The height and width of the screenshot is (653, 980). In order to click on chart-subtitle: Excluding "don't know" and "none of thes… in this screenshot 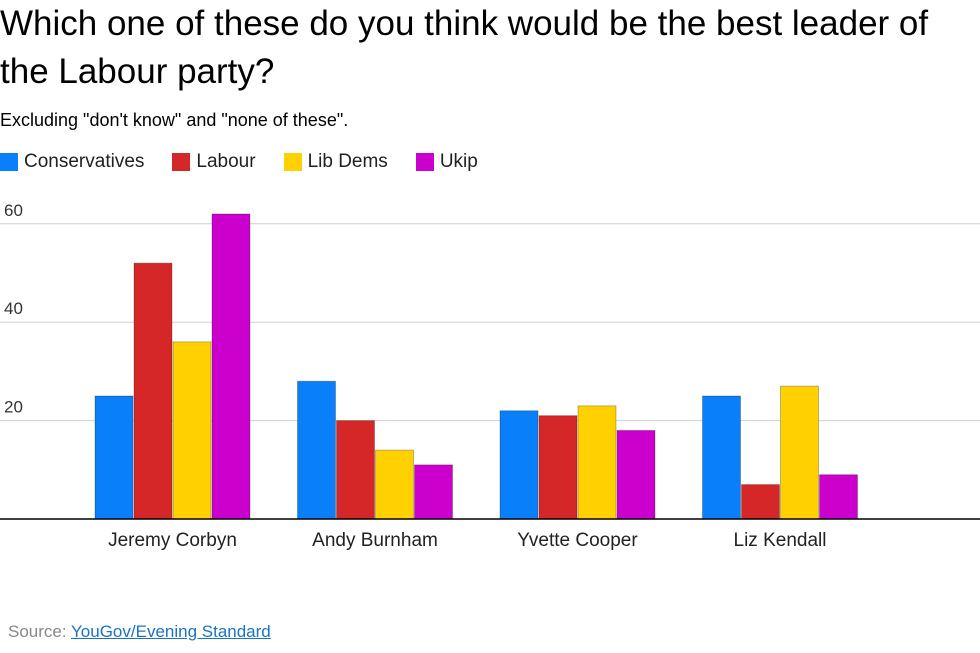, I will do `click(174, 120)`.